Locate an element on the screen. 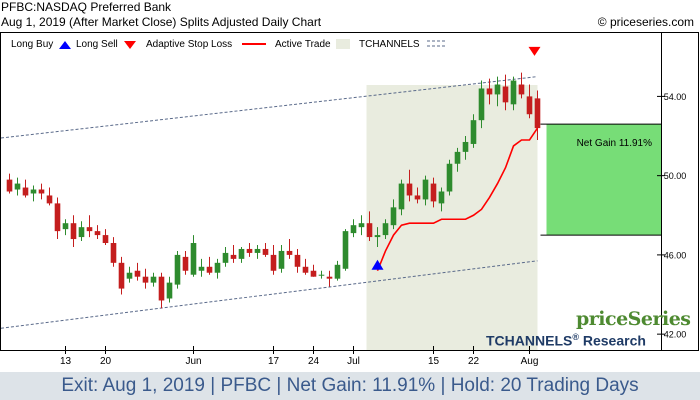 The image size is (700, 400). long-buy-icon is located at coordinates (65, 45).